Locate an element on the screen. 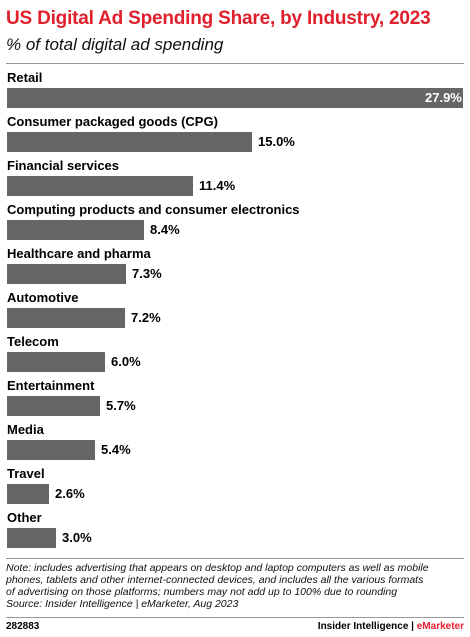 This screenshot has width=470, height=637. top-divider is located at coordinates (235, 63).